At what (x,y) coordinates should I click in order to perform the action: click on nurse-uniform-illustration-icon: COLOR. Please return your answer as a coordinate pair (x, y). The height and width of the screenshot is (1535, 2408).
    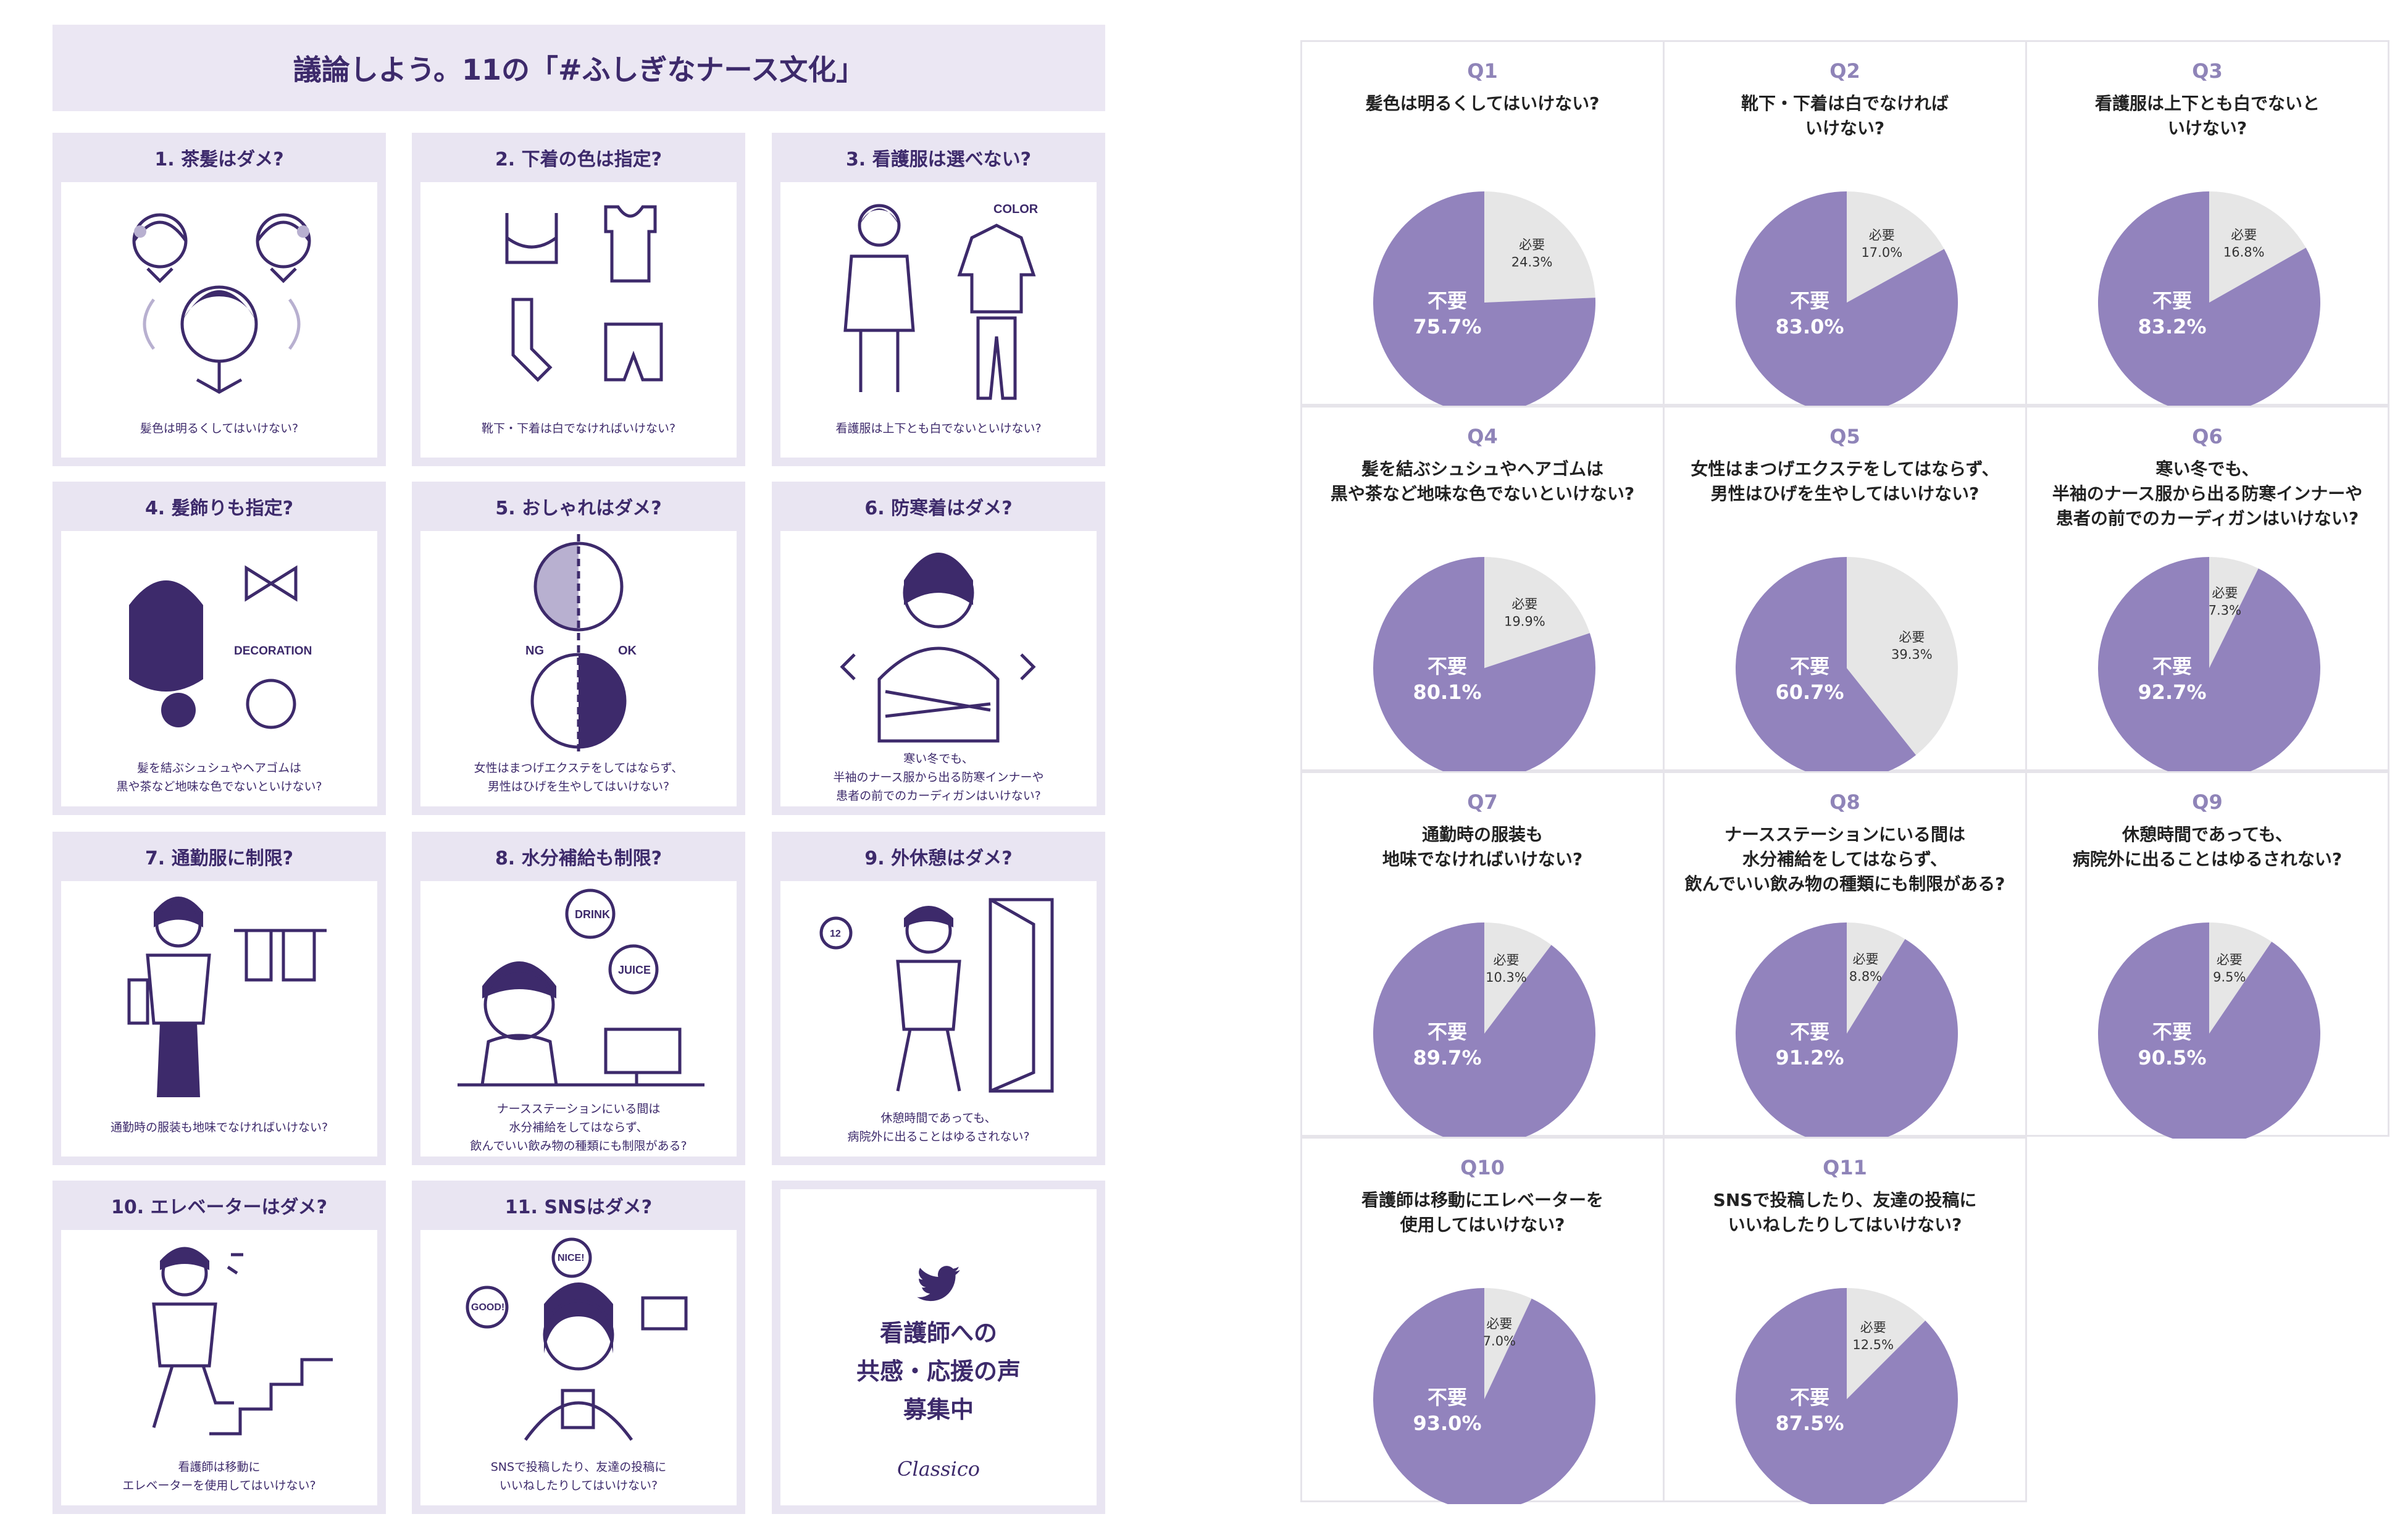
    Looking at the image, I should click on (941, 301).